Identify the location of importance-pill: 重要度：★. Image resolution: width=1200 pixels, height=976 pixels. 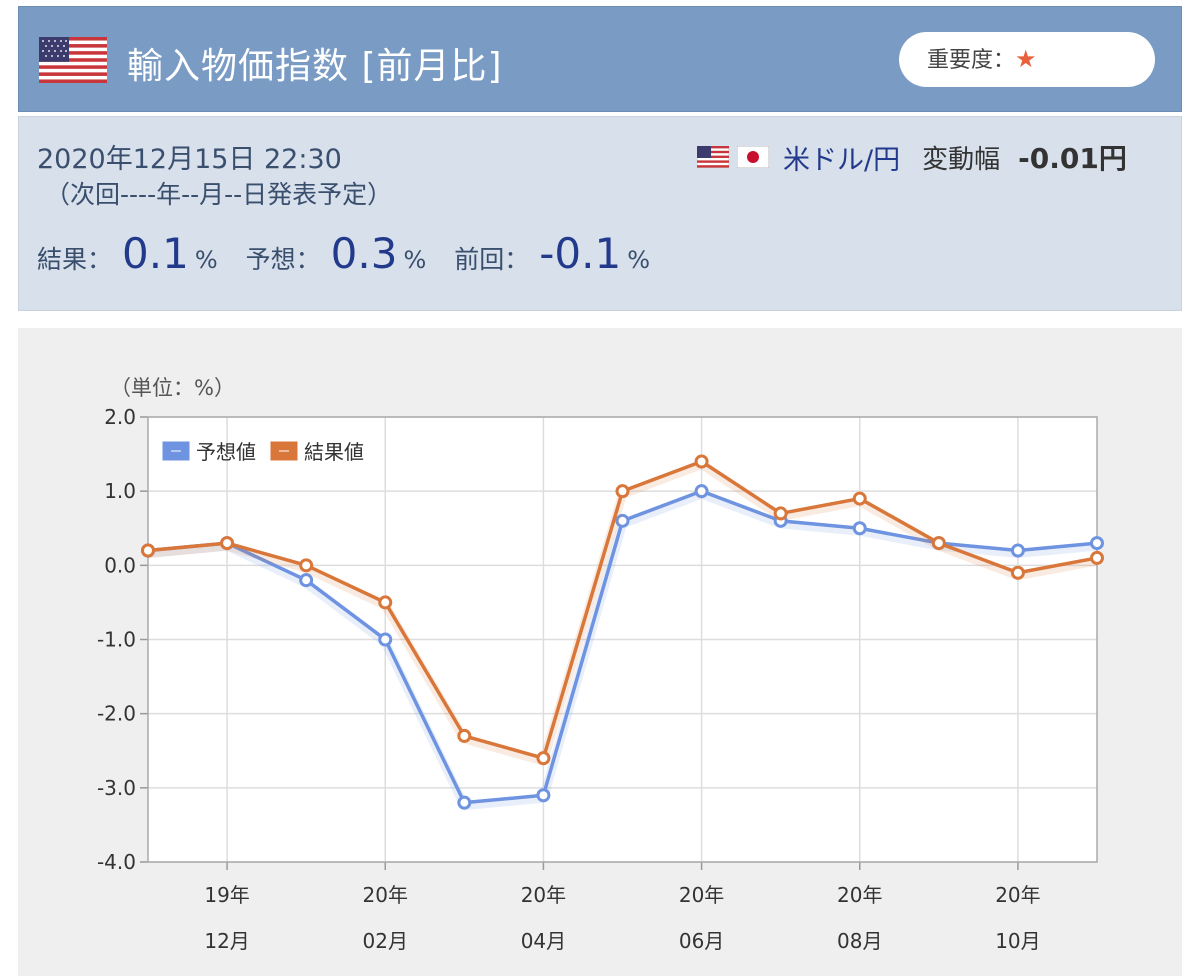
(1027, 59).